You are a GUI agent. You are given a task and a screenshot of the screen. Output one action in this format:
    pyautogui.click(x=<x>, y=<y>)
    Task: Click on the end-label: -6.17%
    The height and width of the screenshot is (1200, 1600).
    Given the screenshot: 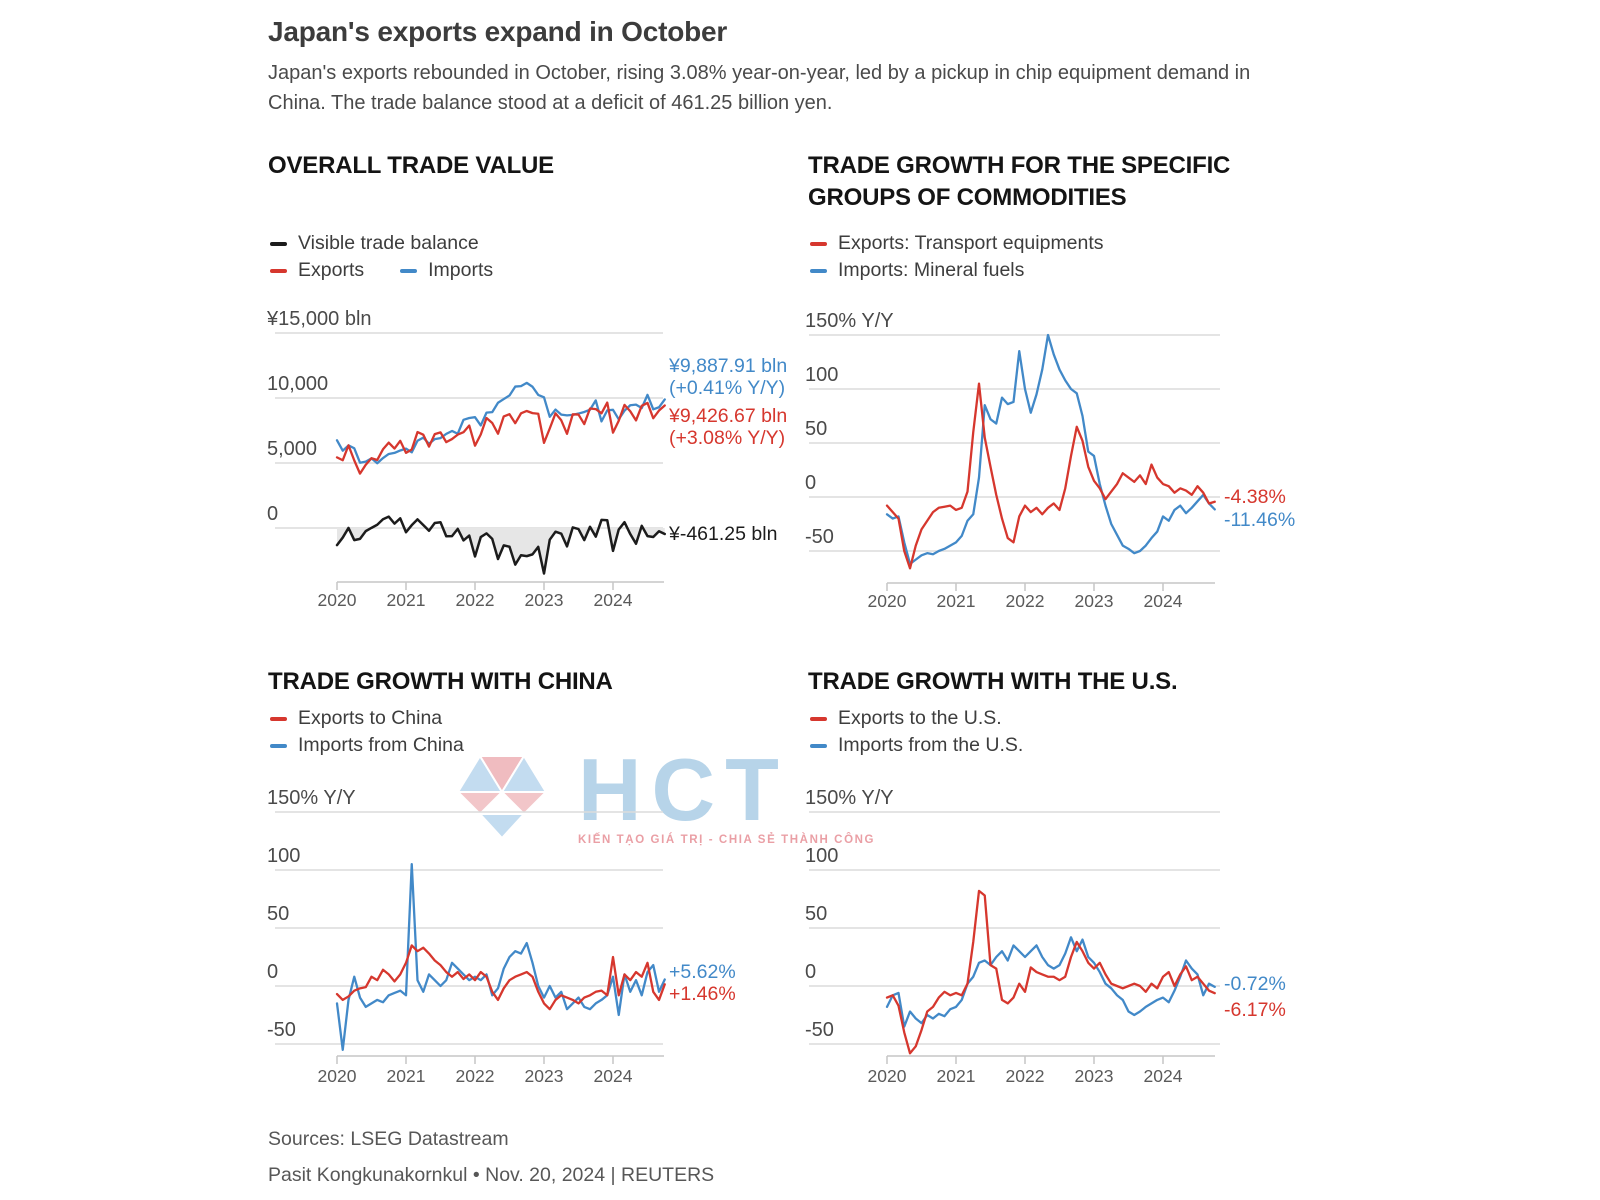 What is the action you would take?
    pyautogui.click(x=1255, y=1010)
    